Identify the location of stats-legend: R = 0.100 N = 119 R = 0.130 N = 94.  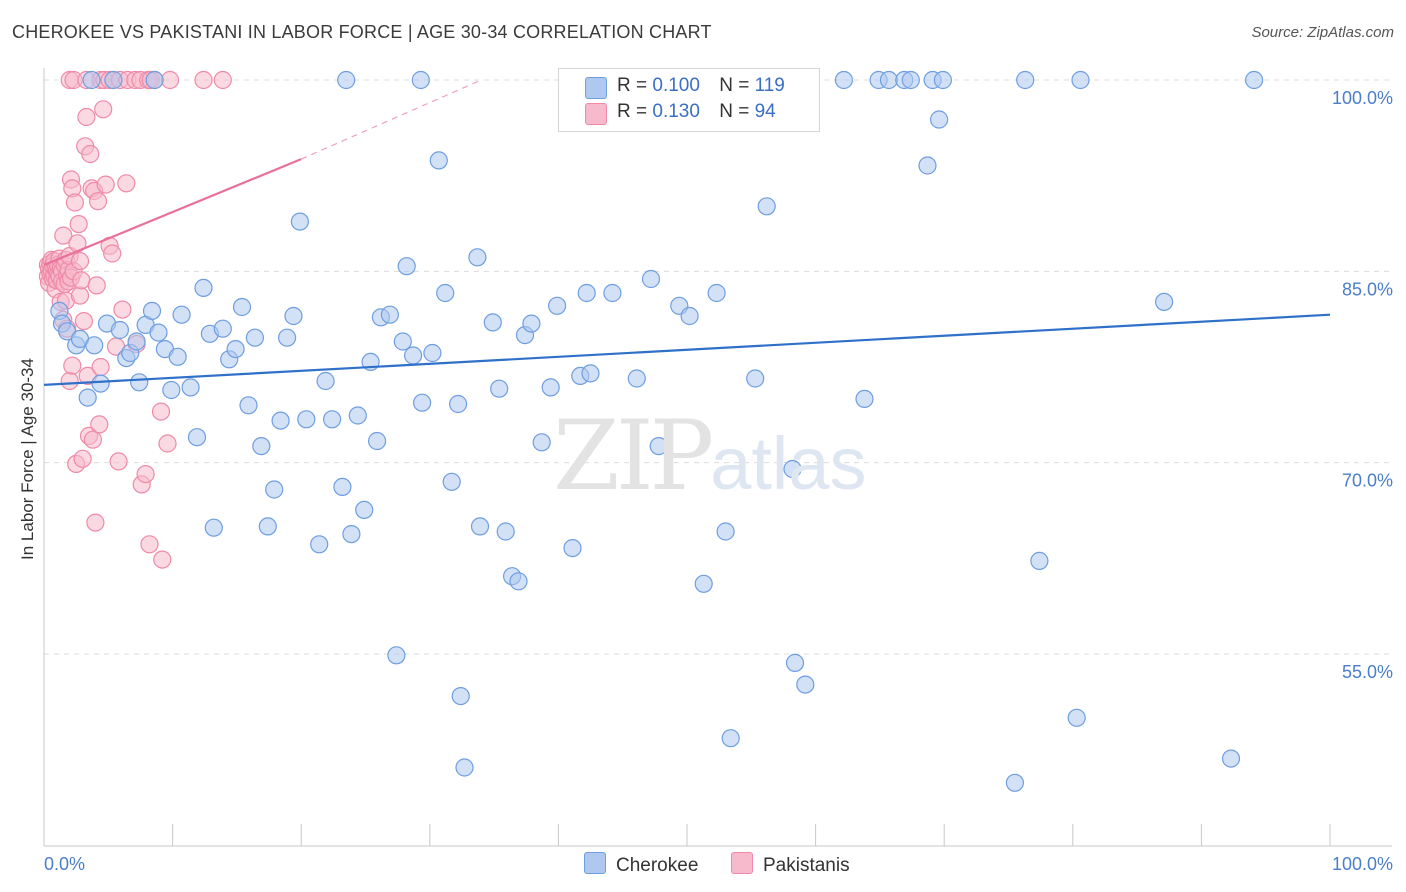
(689, 100).